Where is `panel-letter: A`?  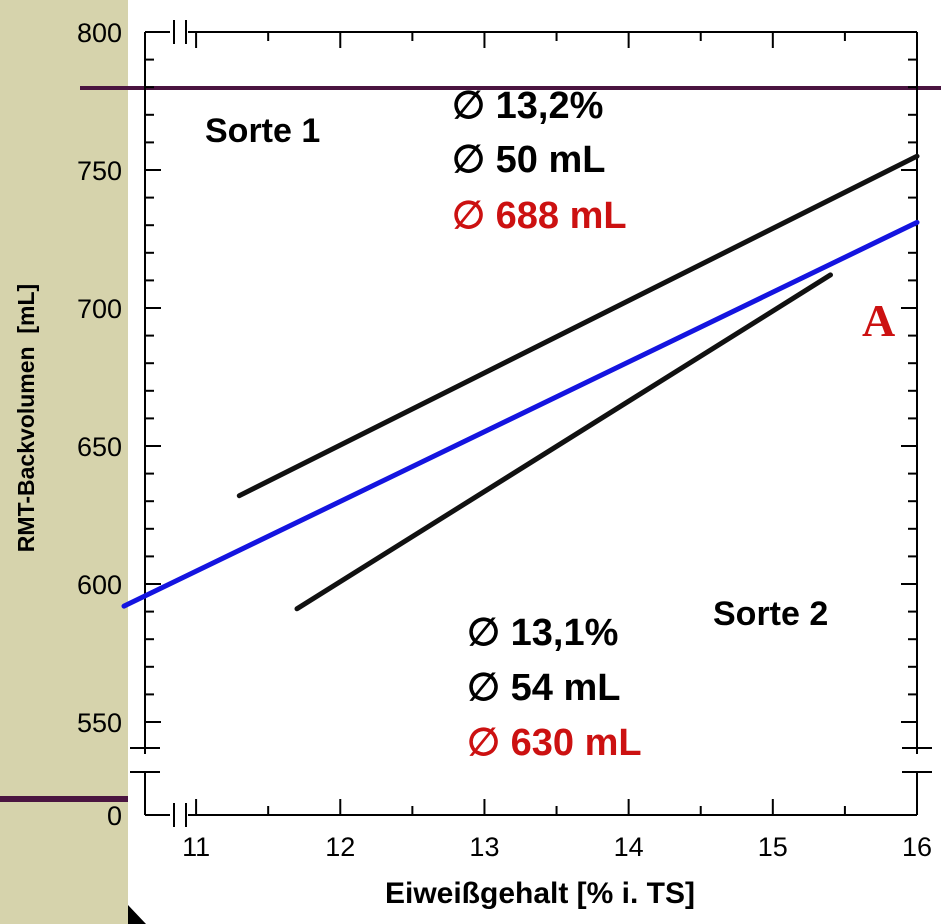 panel-letter: A is located at coordinates (878, 320).